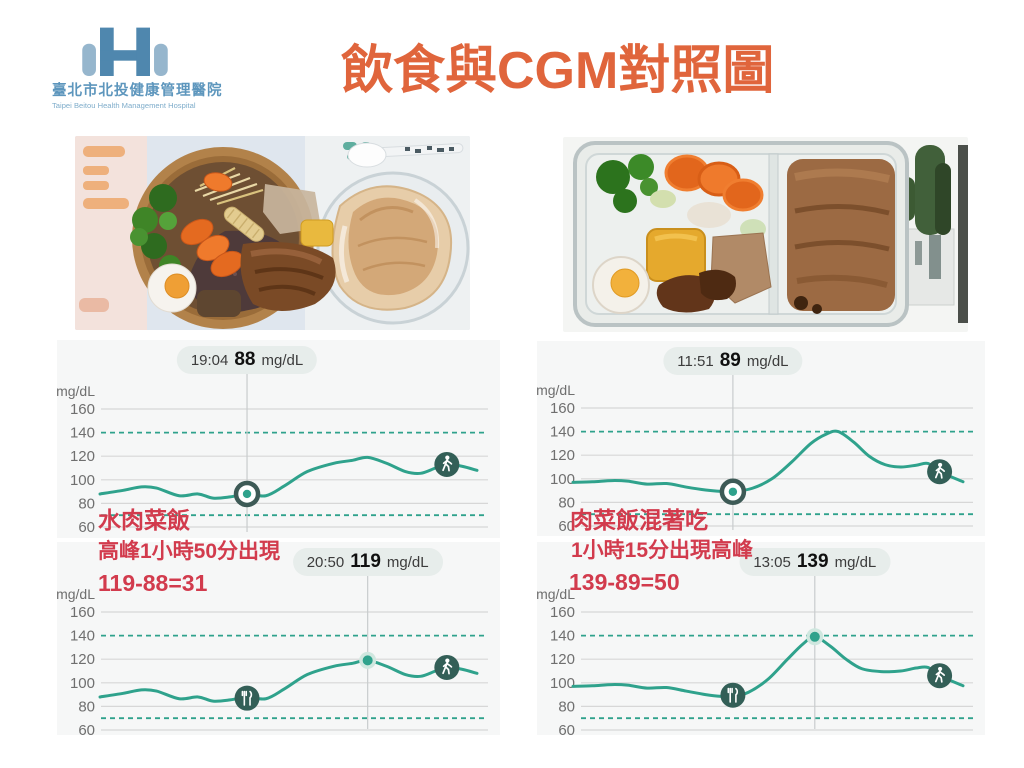 This screenshot has height=768, width=1024. What do you see at coordinates (104, 229) in the screenshot?
I see `flyer-text-blobs` at bounding box center [104, 229].